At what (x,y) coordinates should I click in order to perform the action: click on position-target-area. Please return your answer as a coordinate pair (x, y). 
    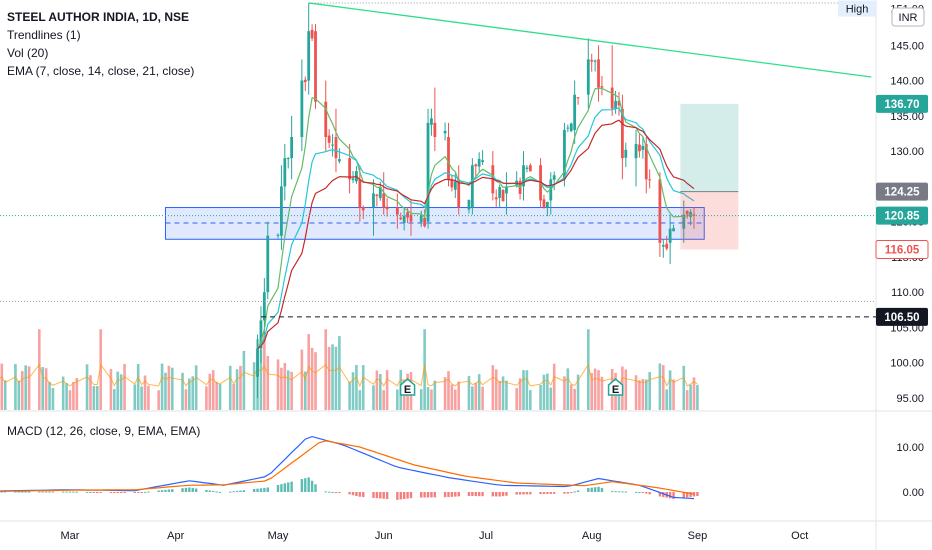
    Looking at the image, I should click on (709, 147).